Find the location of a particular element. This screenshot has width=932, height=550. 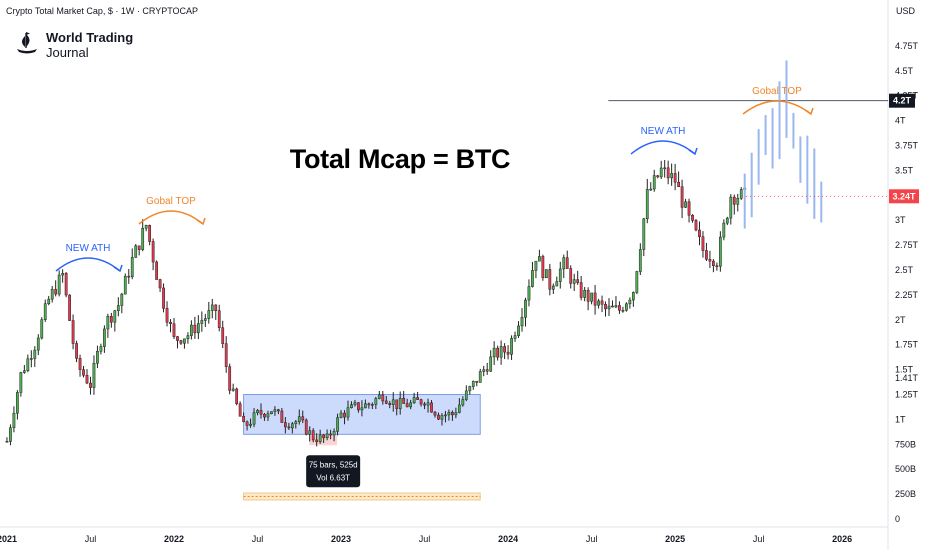

global-top-1-arc is located at coordinates (171, 217).